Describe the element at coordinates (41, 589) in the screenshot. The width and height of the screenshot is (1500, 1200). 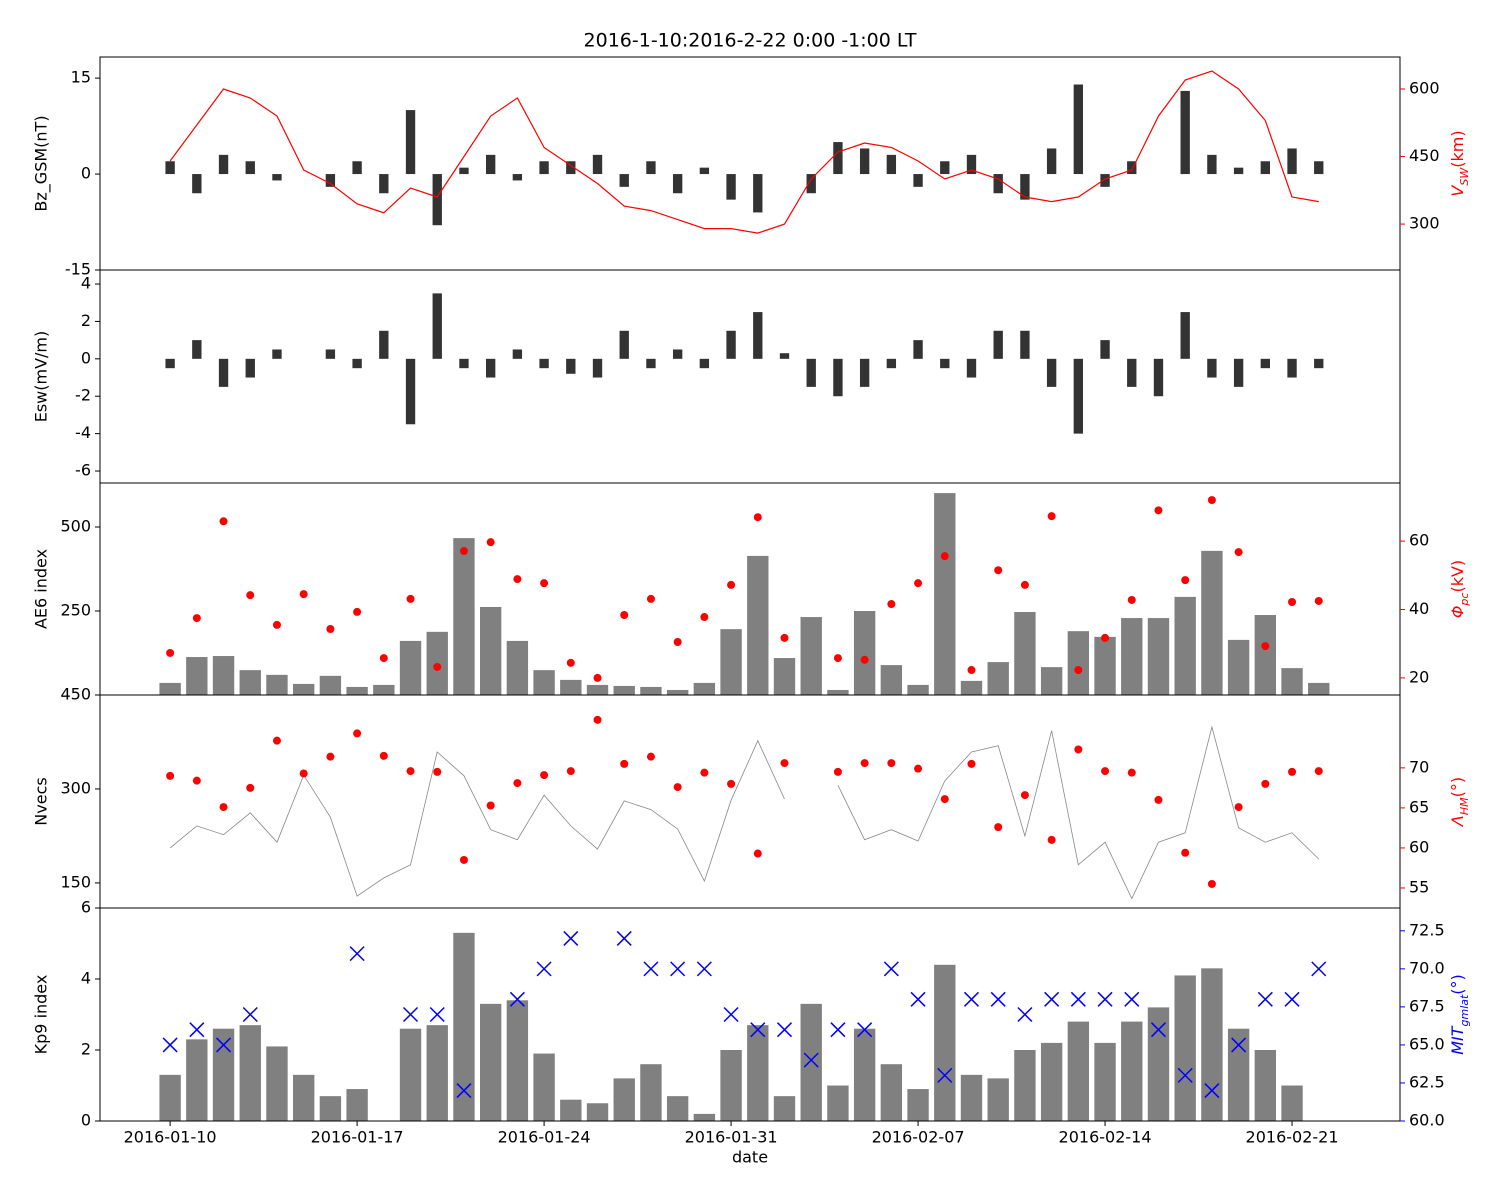
I see `y-axis-label: AE6 index` at that location.